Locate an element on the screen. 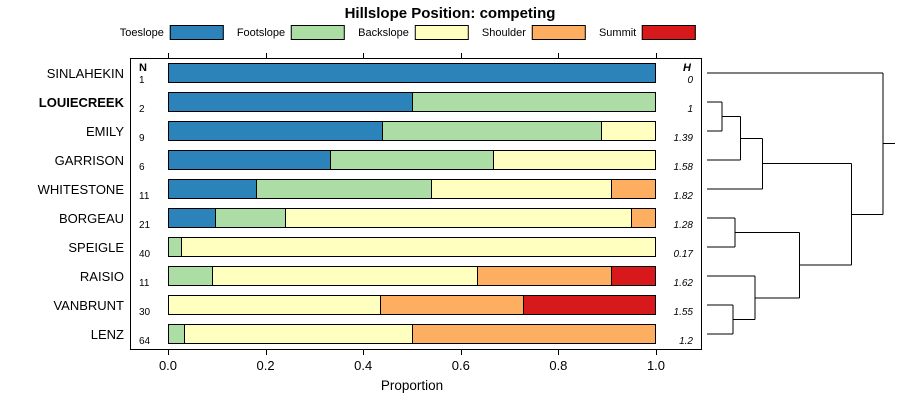  site-label: VANBRUNT is located at coordinates (88, 305).